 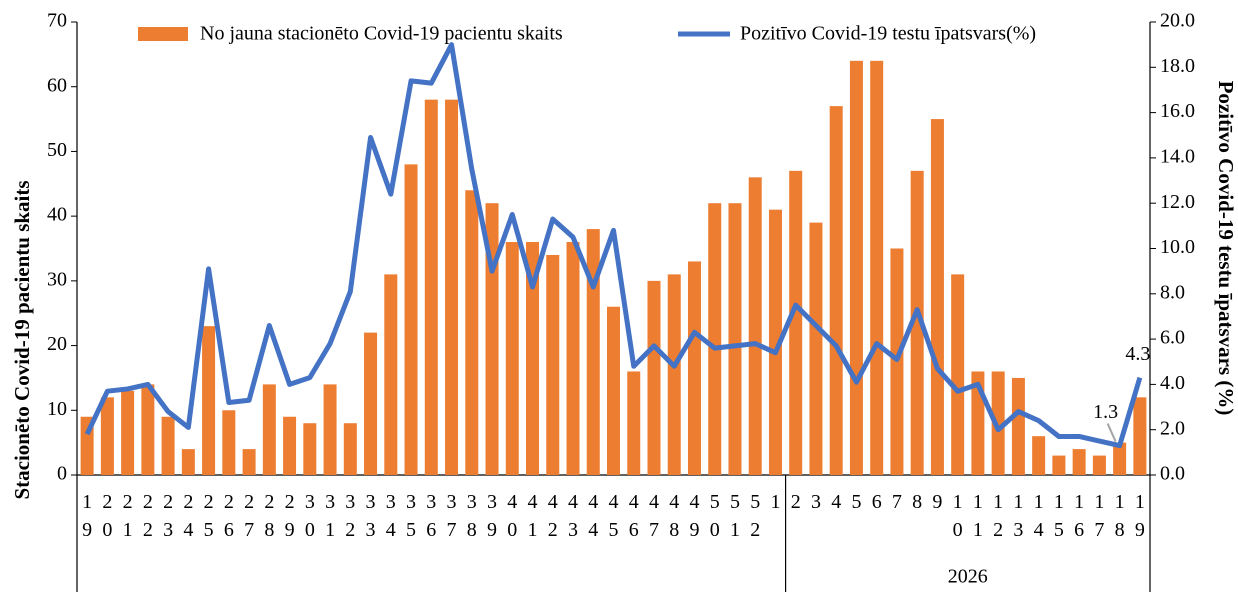 I want to click on label-leader, so click(x=1111, y=432).